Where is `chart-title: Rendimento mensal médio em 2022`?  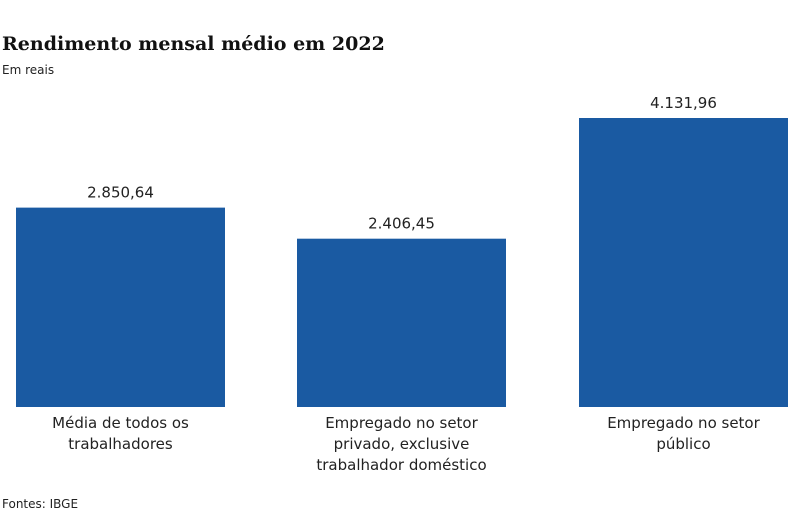 chart-title: Rendimento mensal médio em 2022 is located at coordinates (193, 44).